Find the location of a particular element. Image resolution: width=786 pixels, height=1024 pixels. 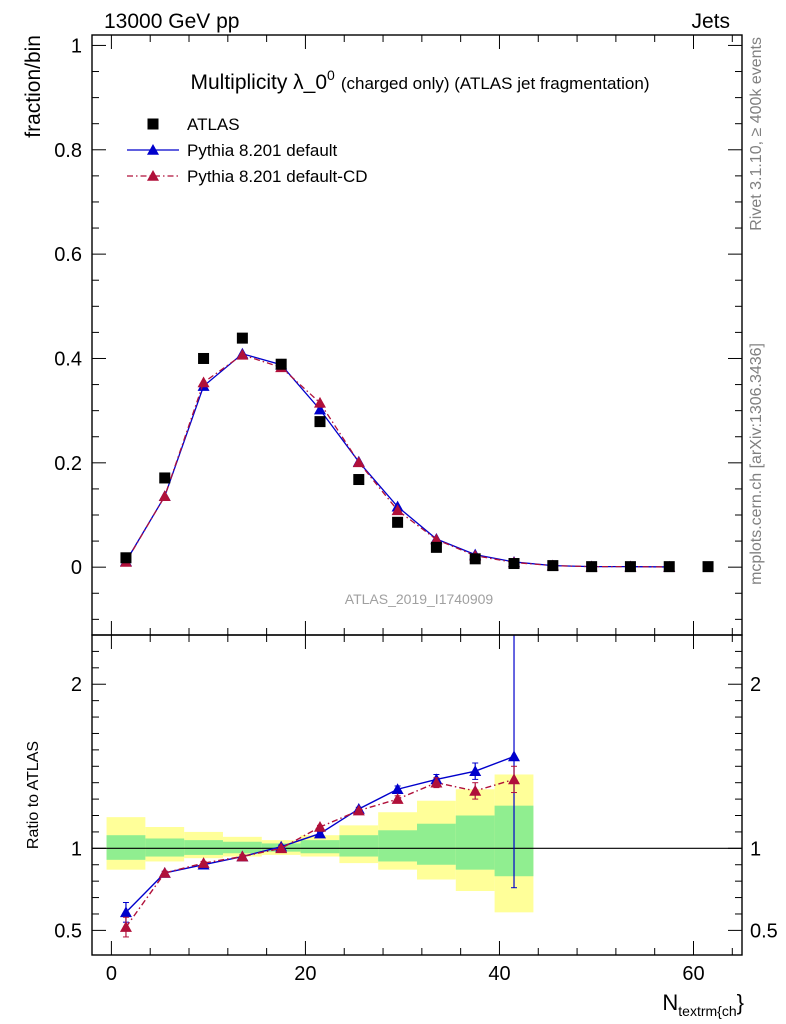

x-tick-label: 0 is located at coordinates (111, 974).